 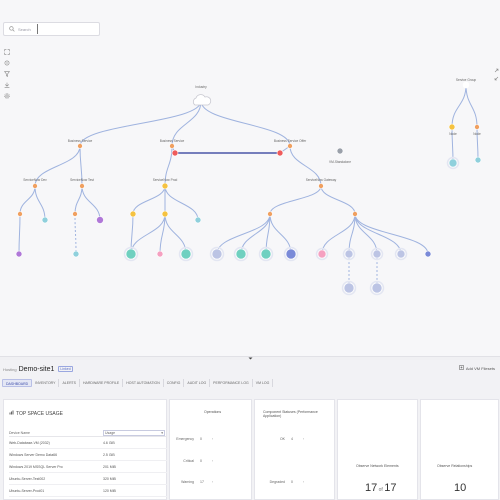 I want to click on layout-icon, so click(x=7, y=63).